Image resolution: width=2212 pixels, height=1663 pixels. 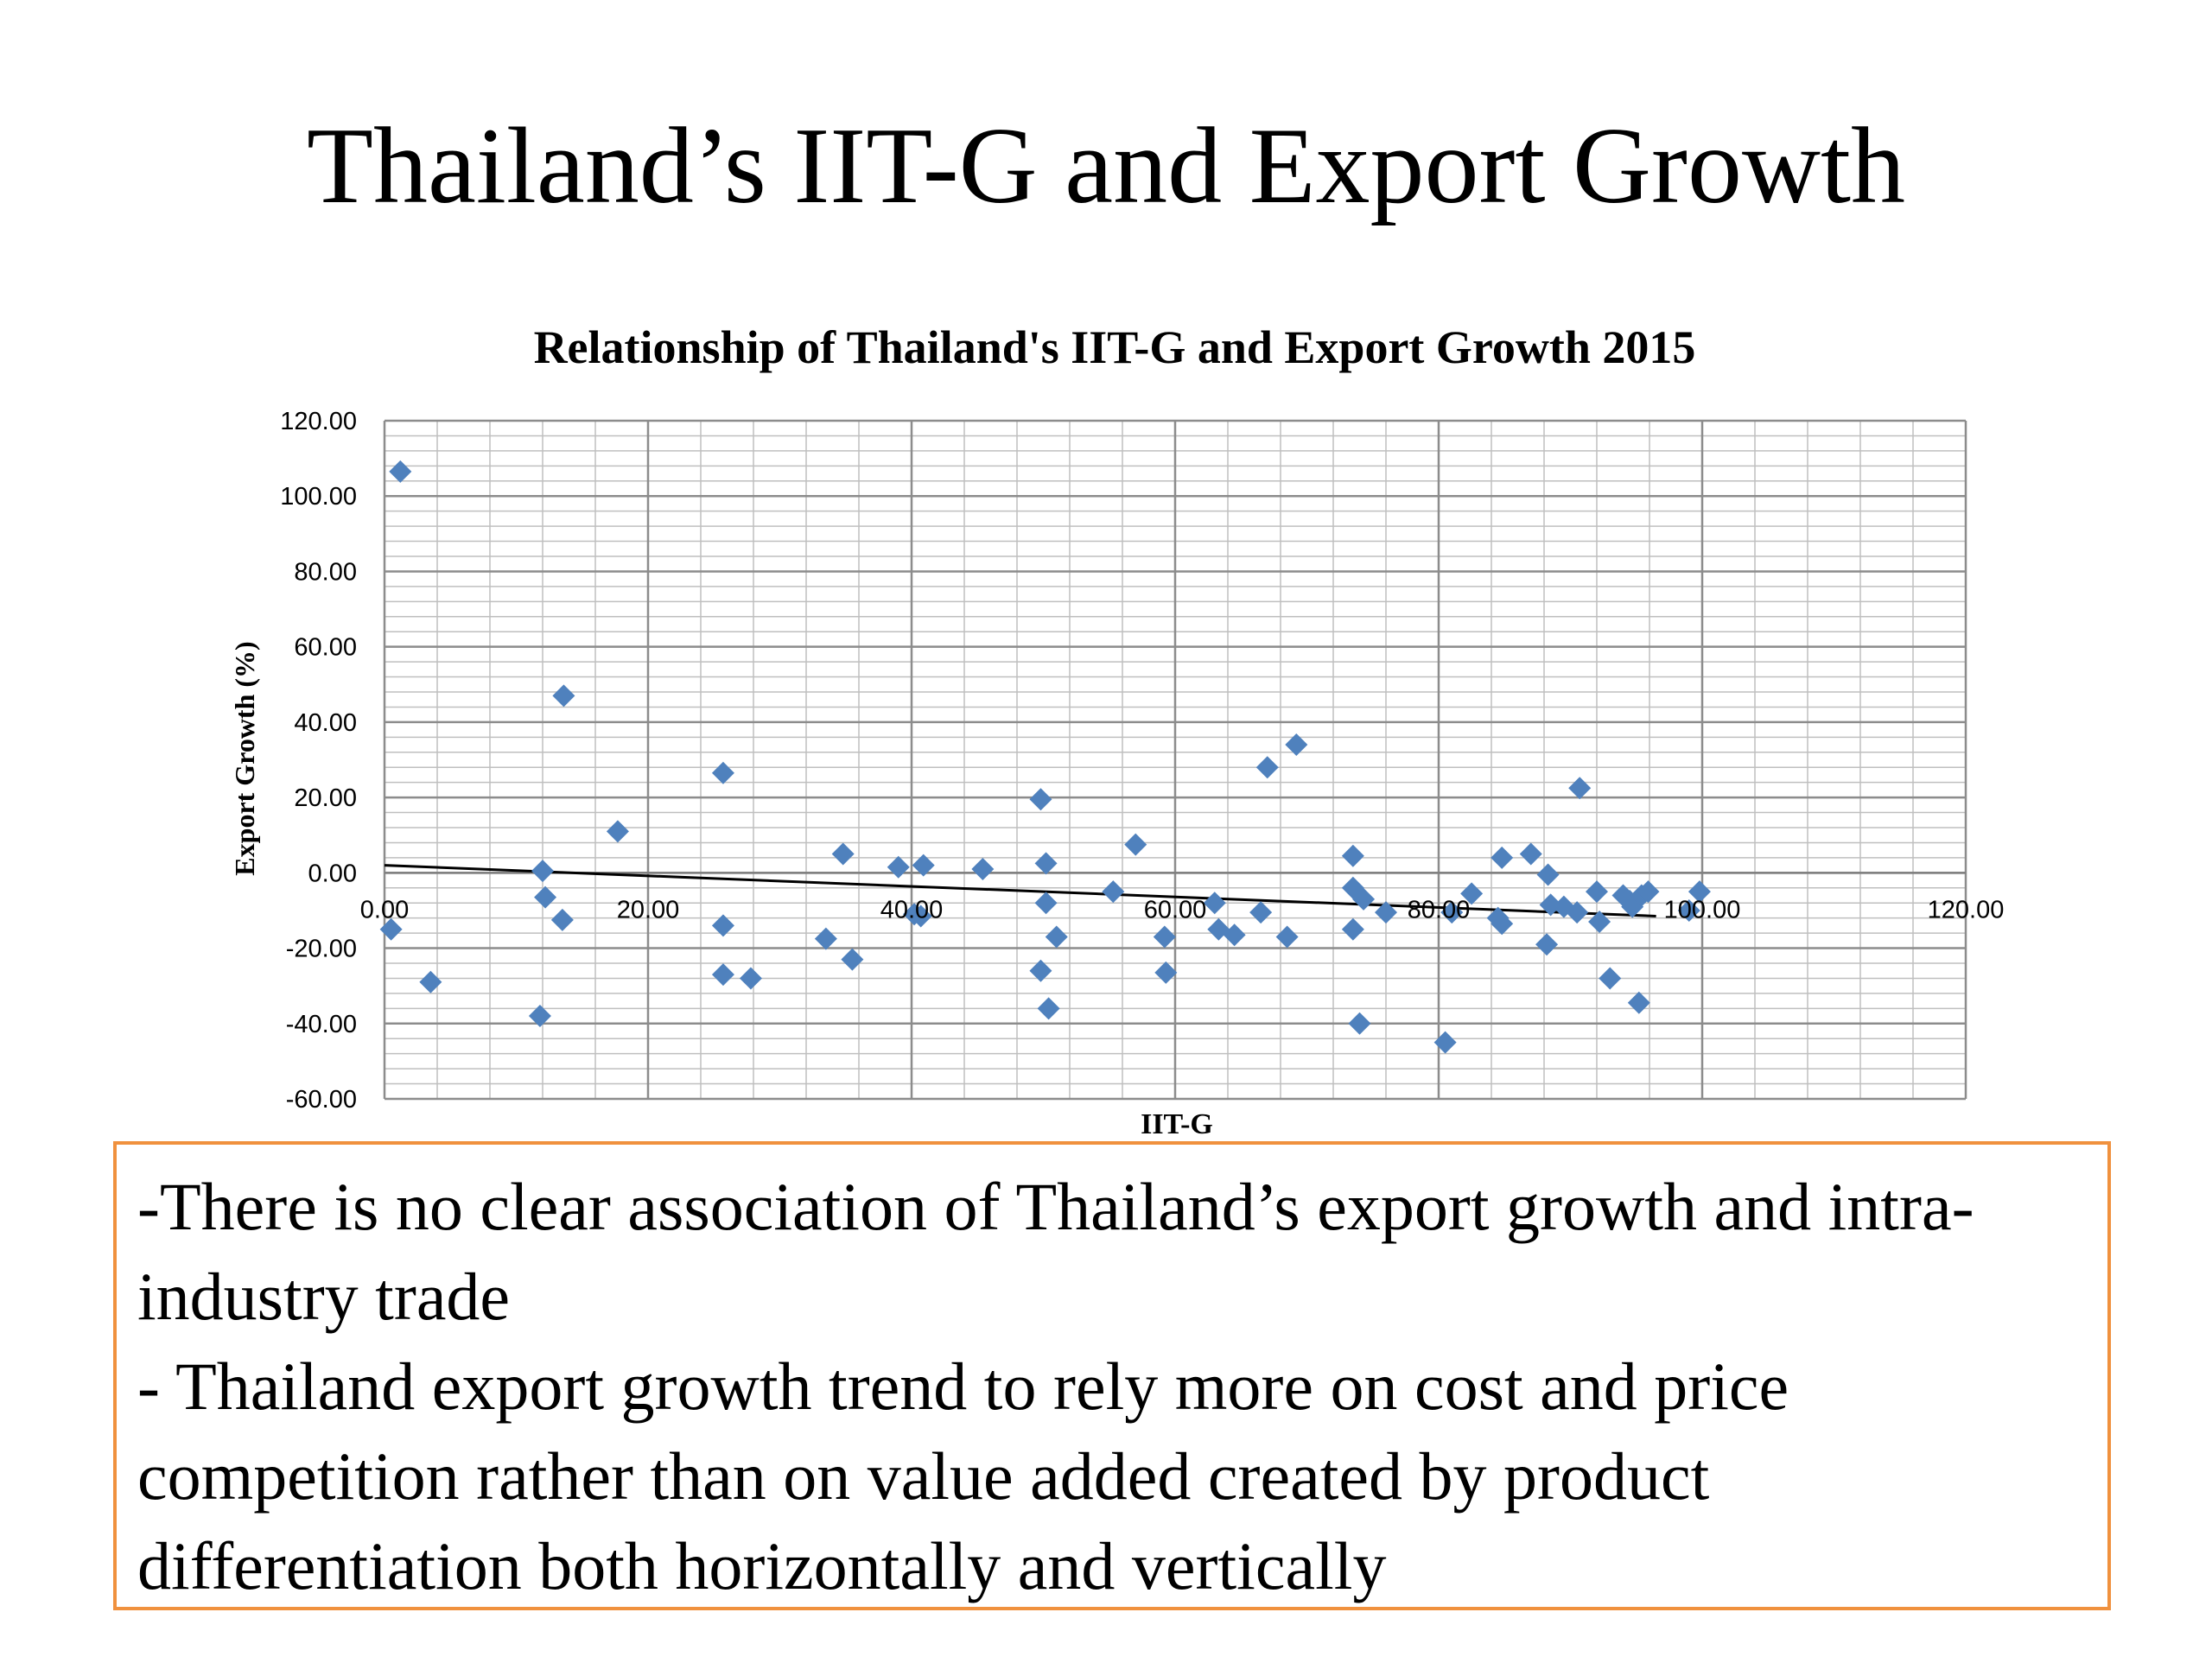 What do you see at coordinates (384, 910) in the screenshot?
I see `x-tick-label: 0.00` at bounding box center [384, 910].